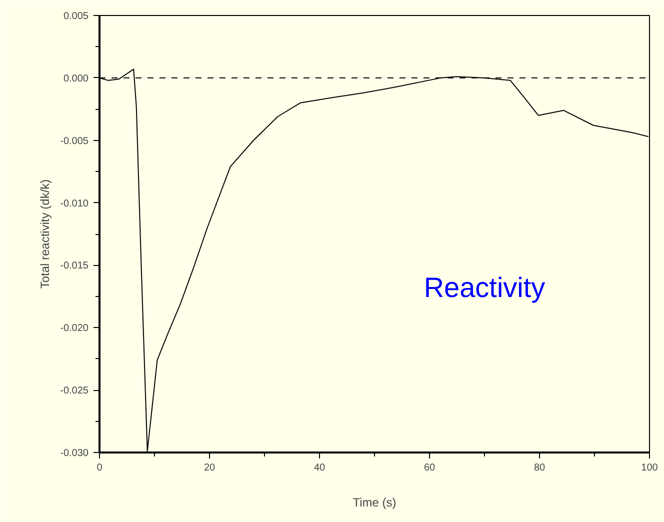 This screenshot has height=522, width=664. I want to click on x-tick-label: 40, so click(320, 468).